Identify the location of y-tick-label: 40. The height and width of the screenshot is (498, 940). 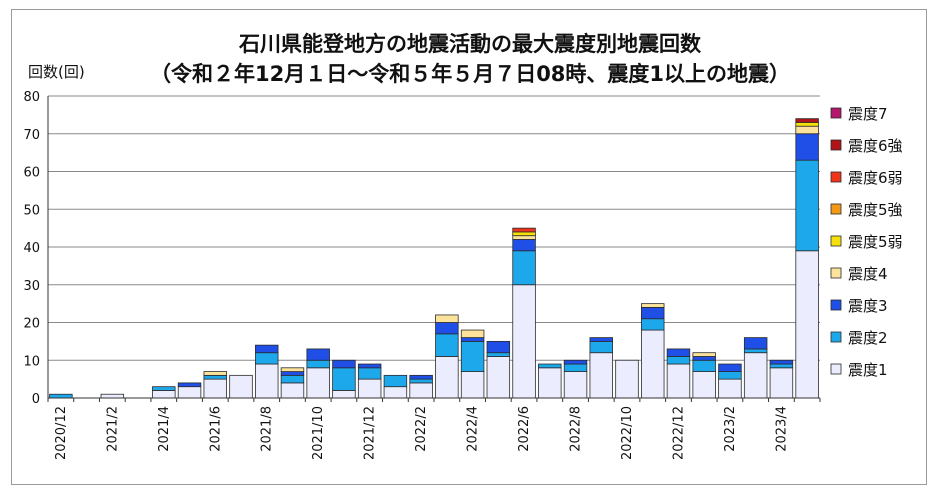
(31, 248).